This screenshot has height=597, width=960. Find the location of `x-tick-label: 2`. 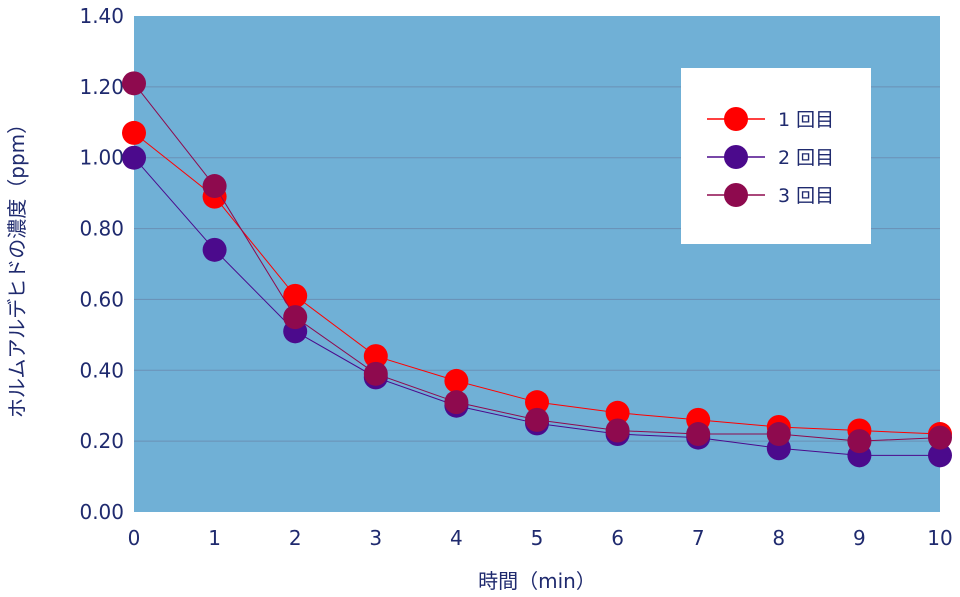

x-tick-label: 2 is located at coordinates (295, 538).